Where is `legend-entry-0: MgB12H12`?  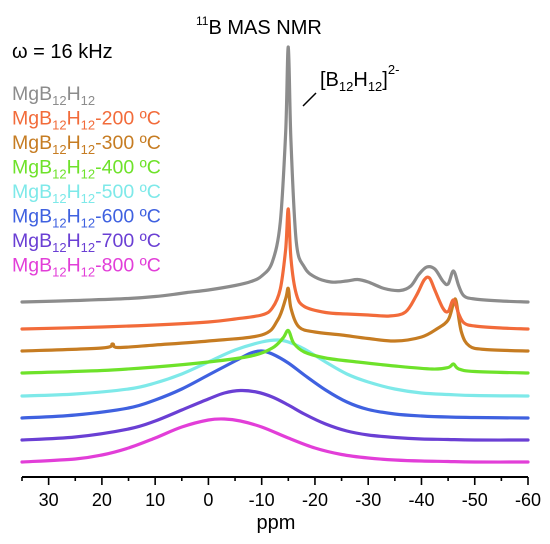
legend-entry-0: MgB12H12 is located at coordinates (53, 95).